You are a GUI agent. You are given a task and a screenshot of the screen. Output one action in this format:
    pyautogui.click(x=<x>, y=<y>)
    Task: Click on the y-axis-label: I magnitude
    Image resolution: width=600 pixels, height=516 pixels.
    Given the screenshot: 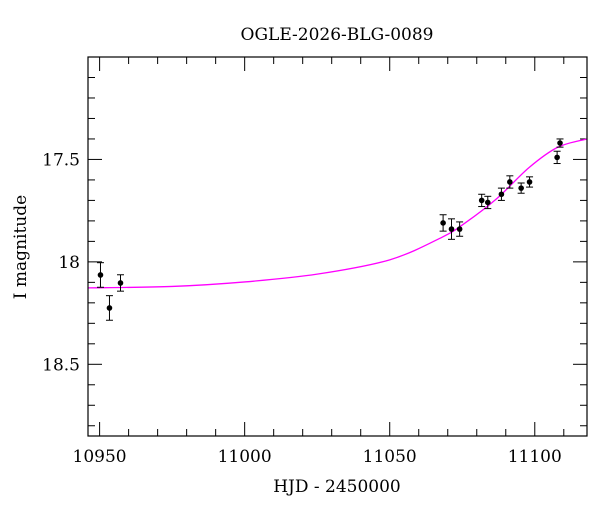 What is the action you would take?
    pyautogui.click(x=21, y=247)
    